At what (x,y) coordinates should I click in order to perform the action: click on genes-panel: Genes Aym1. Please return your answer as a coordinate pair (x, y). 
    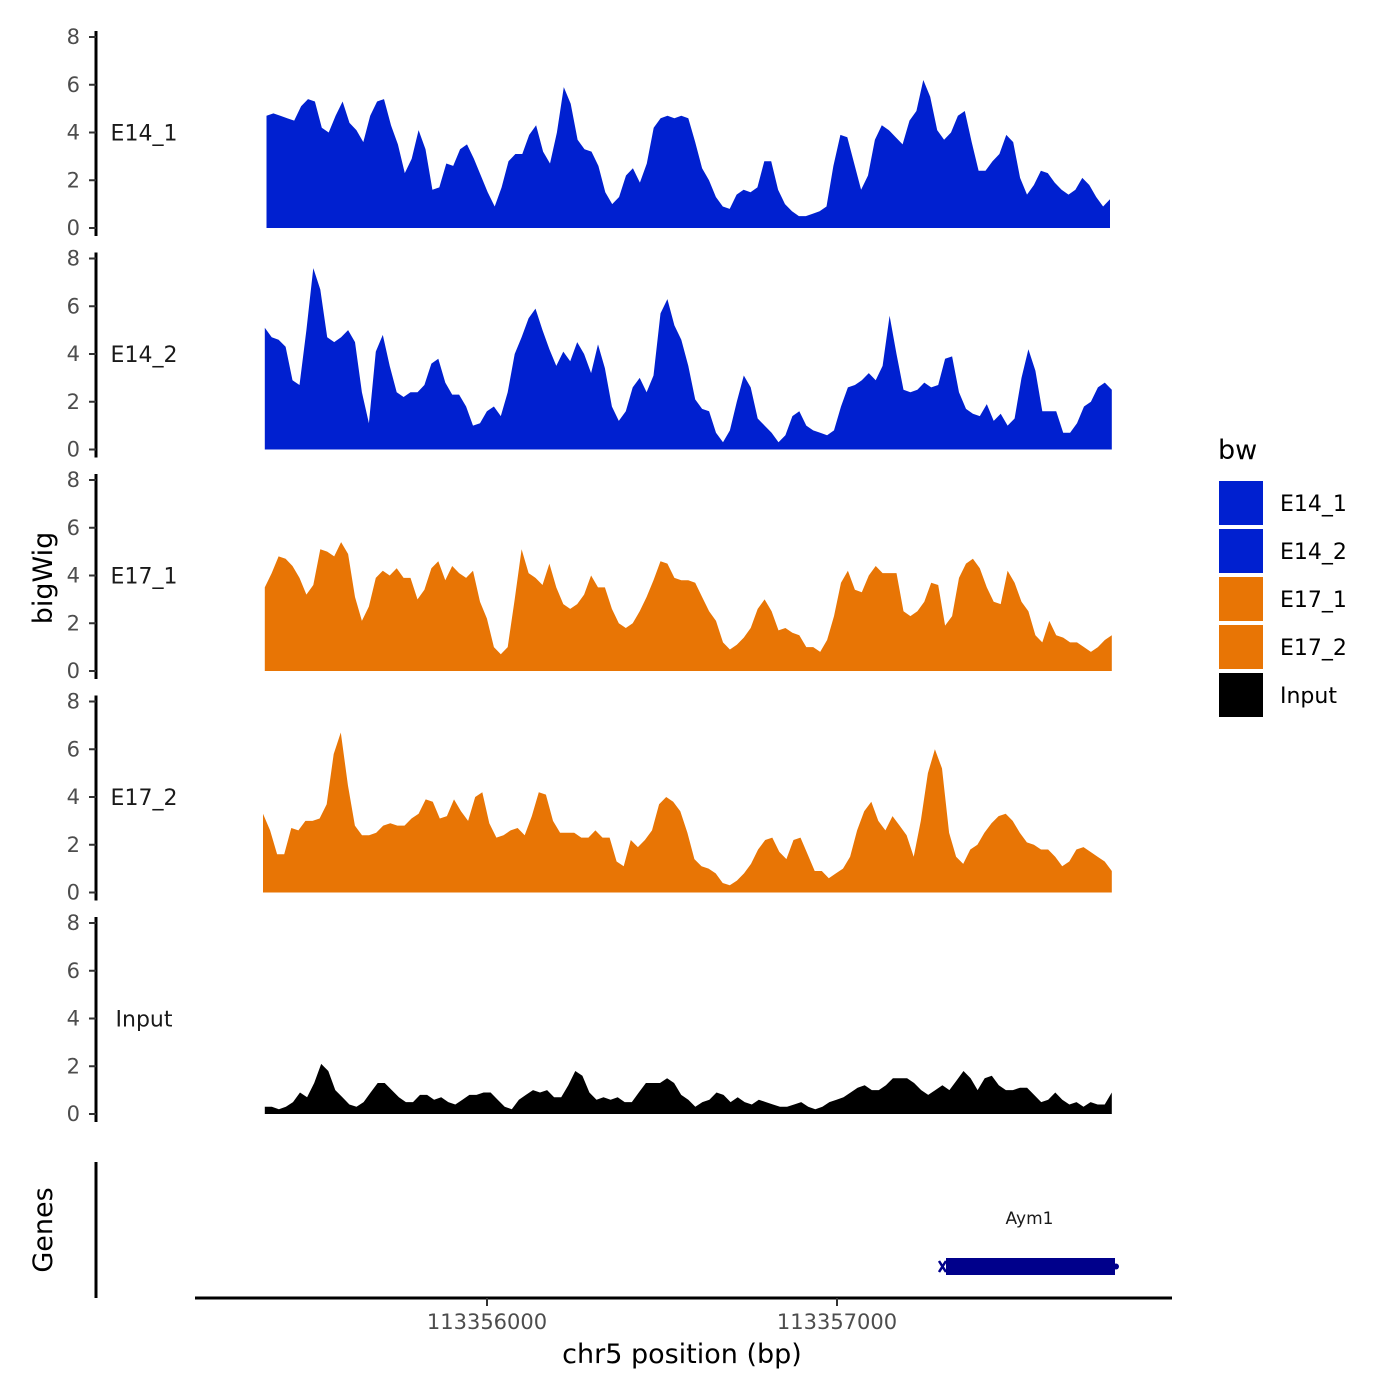
    Looking at the image, I should click on (573, 1230).